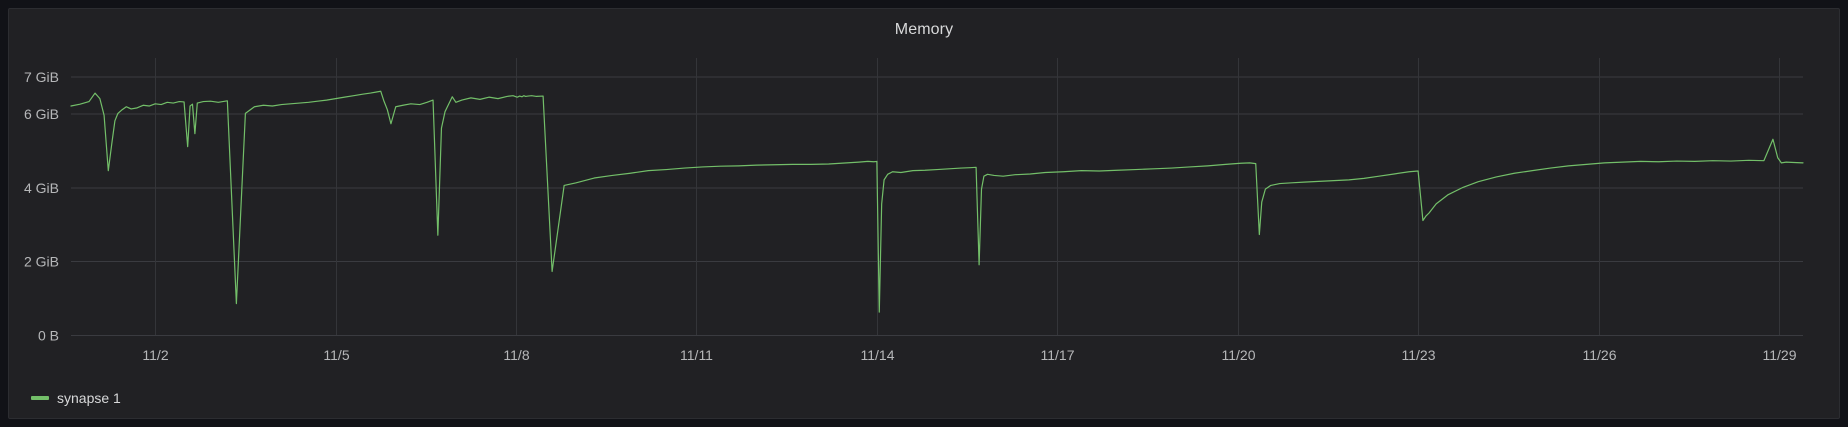  Describe the element at coordinates (41, 77) in the screenshot. I see `y-axis-tick-label: 7 GiB` at that location.